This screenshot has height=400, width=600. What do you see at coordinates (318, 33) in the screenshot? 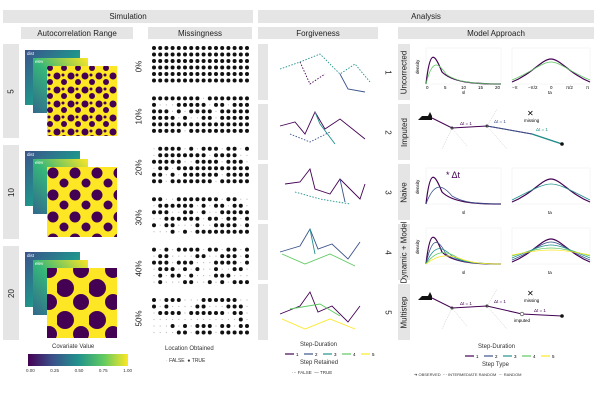
I see `col-forgiveness: Forgiveness` at bounding box center [318, 33].